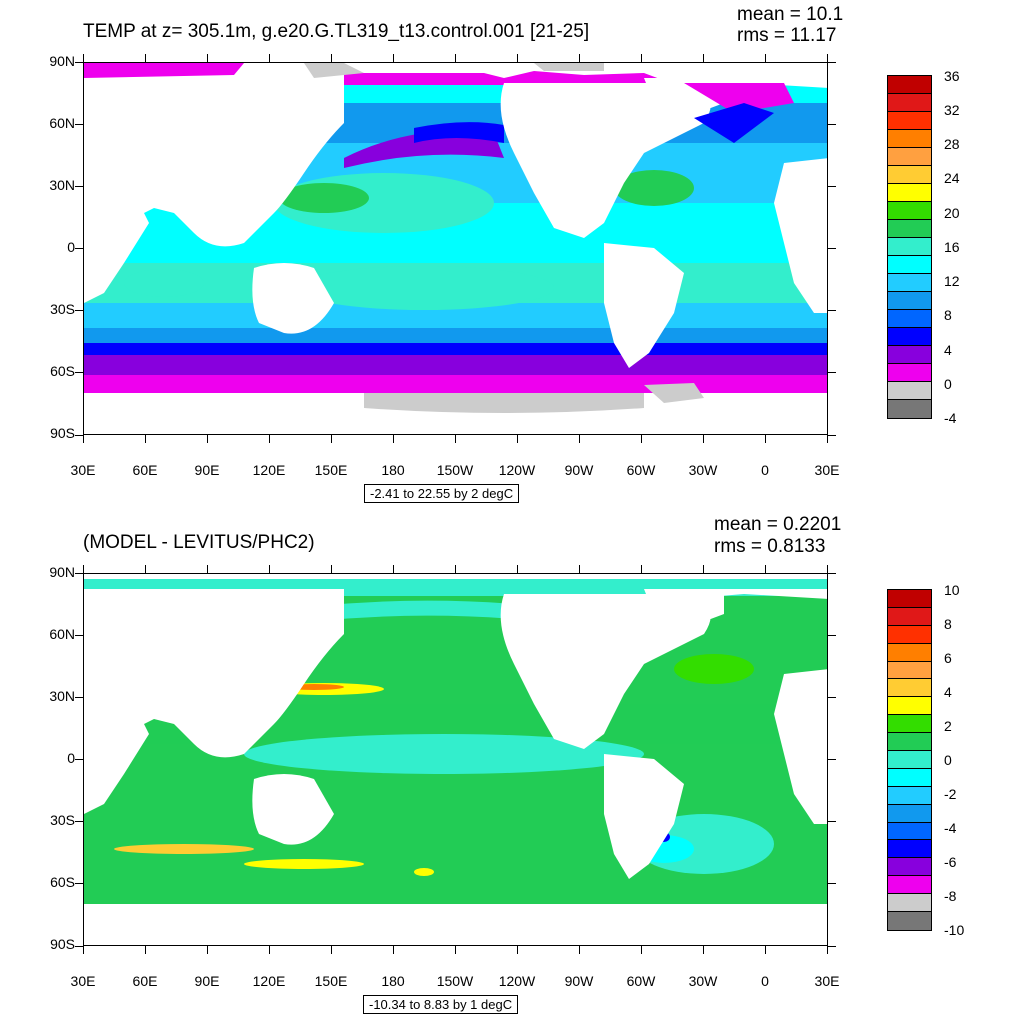 This screenshot has height=1024, width=1024. I want to click on colorbar-label: 6, so click(948, 658).